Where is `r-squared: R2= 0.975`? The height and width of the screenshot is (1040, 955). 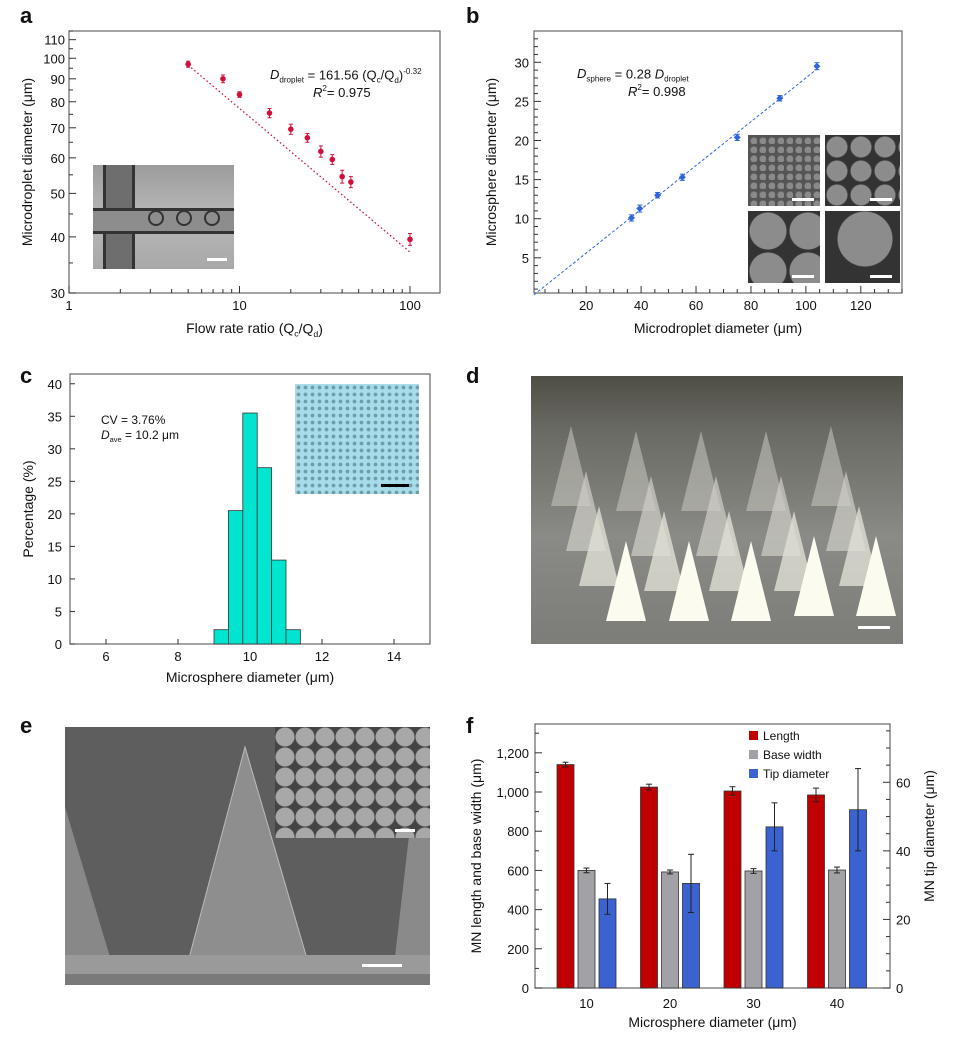 r-squared: R2= 0.975 is located at coordinates (342, 92).